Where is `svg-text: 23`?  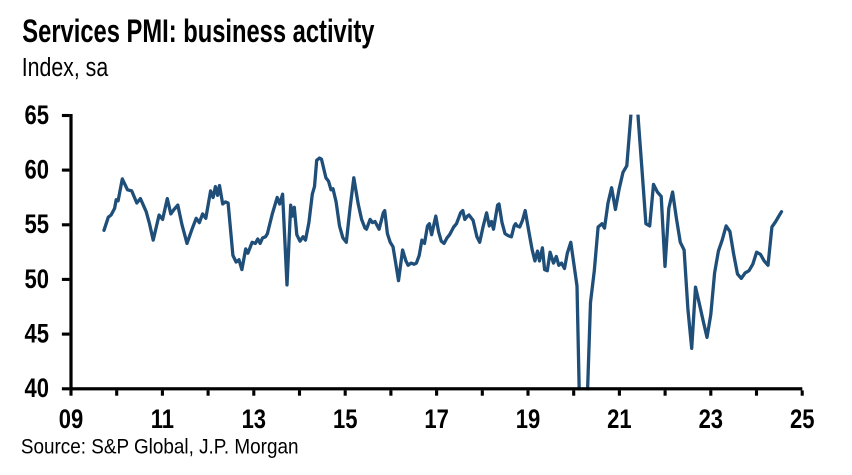 svg-text: 23 is located at coordinates (711, 420).